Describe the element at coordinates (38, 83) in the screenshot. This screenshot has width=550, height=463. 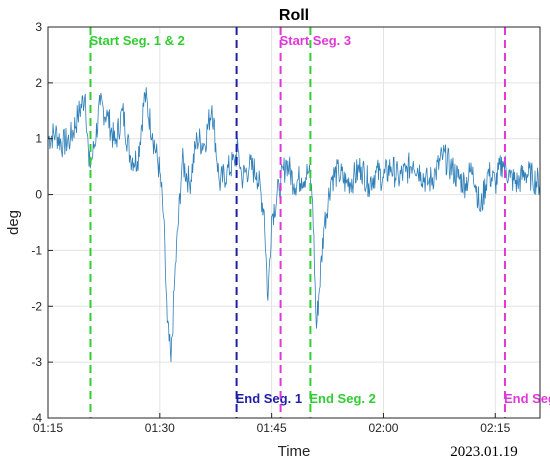
I see `y-tick-label: 2` at that location.